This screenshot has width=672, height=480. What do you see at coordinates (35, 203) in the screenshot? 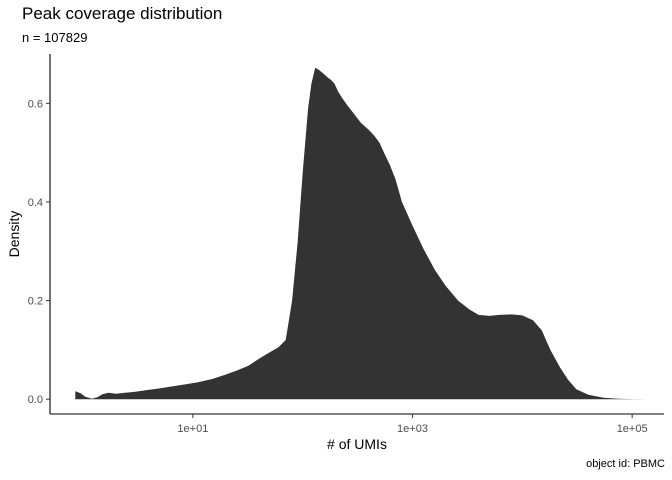
I see `y-tick-label: 0.4` at bounding box center [35, 203].